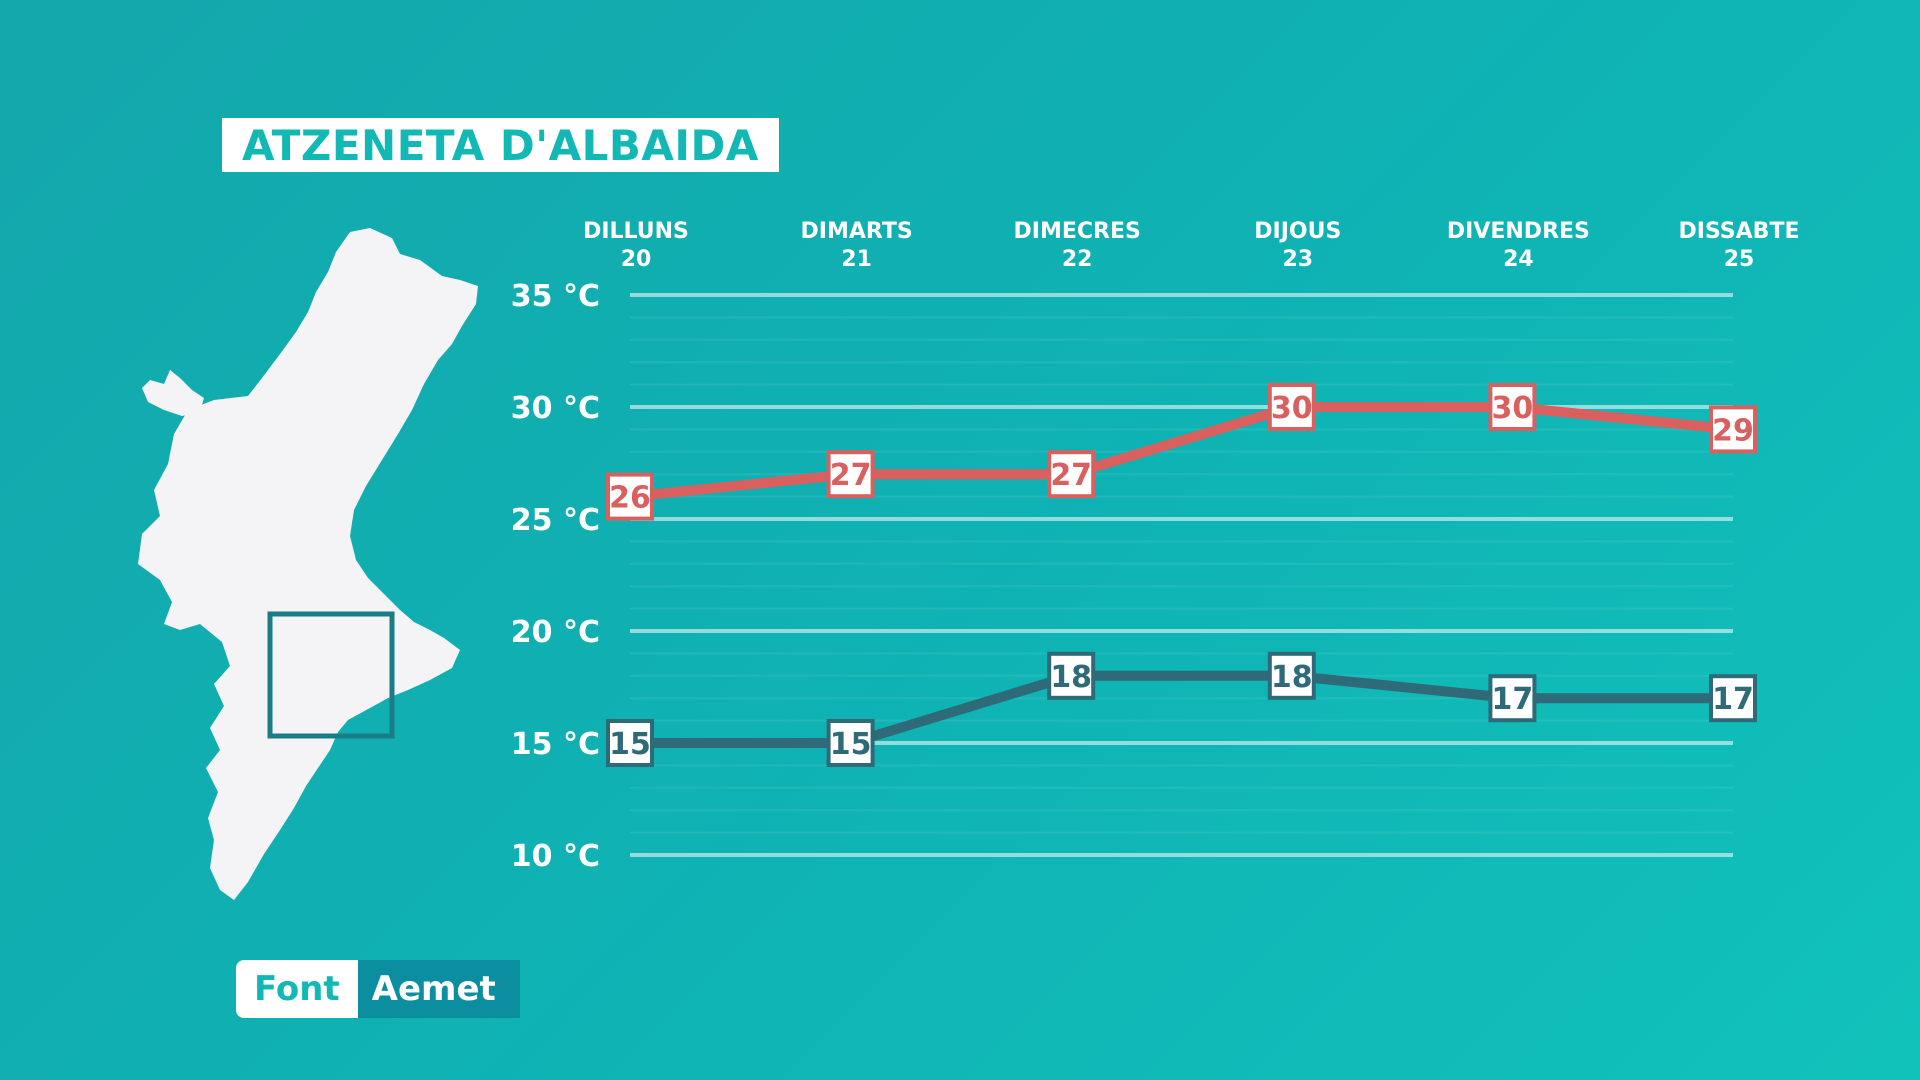  I want to click on x-day-label: DILLUNS, so click(636, 231).